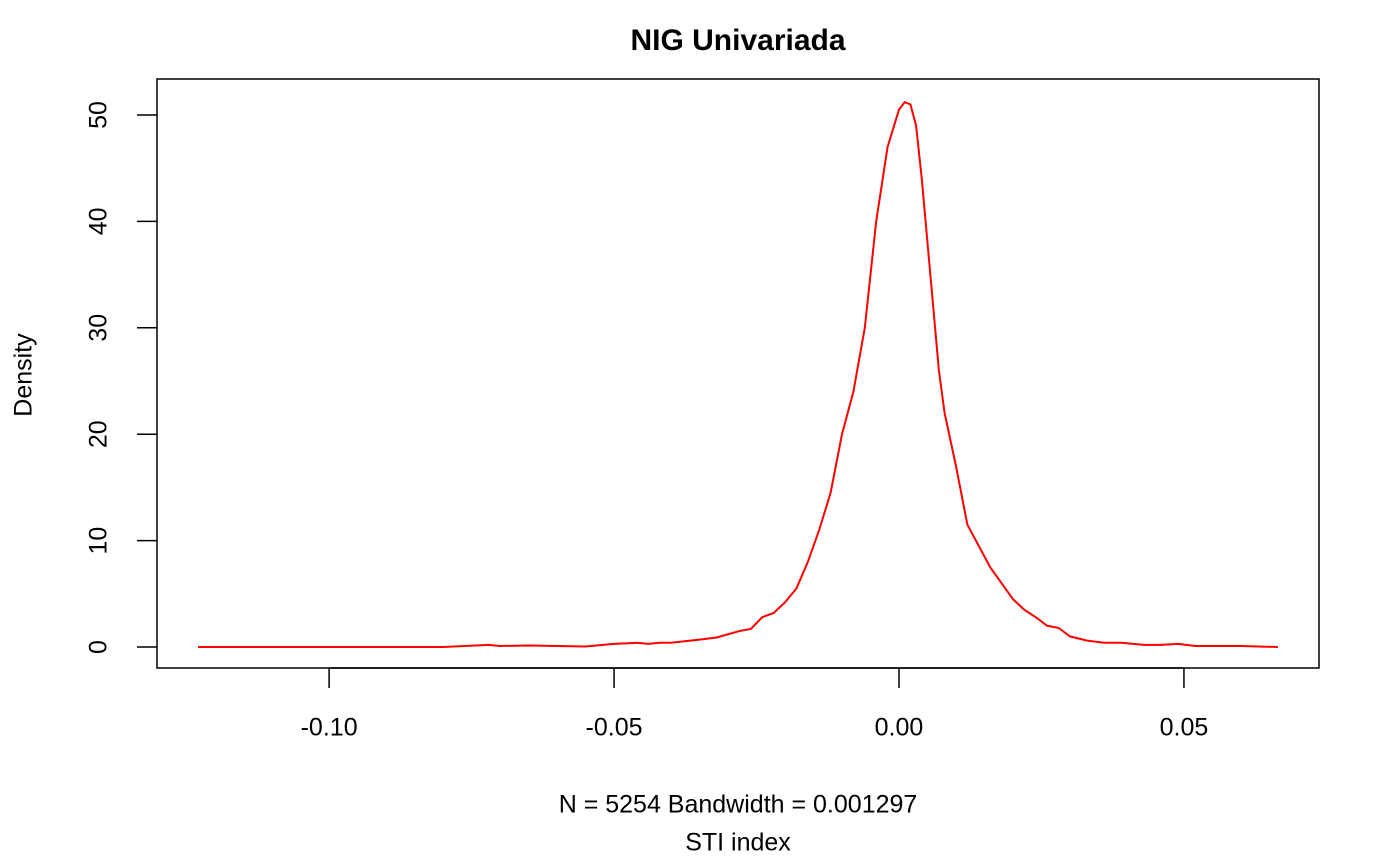 The height and width of the screenshot is (865, 1400). What do you see at coordinates (99, 434) in the screenshot?
I see `y-tick-label: 20` at bounding box center [99, 434].